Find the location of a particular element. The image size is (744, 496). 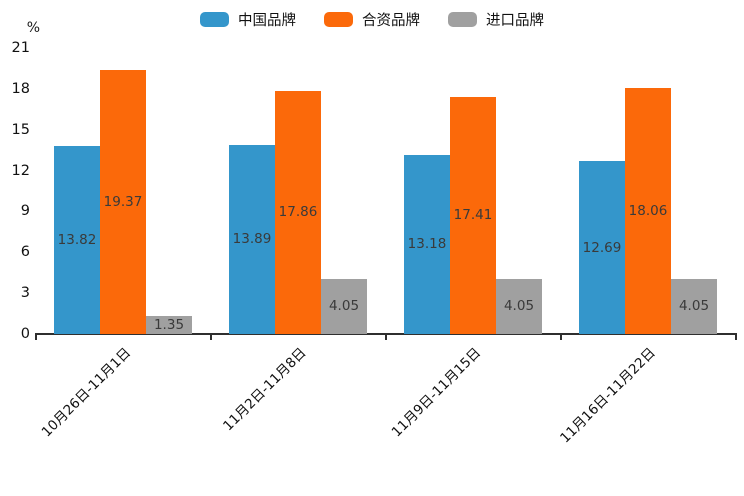

bar-value-label: 18.06 is located at coordinates (648, 211).